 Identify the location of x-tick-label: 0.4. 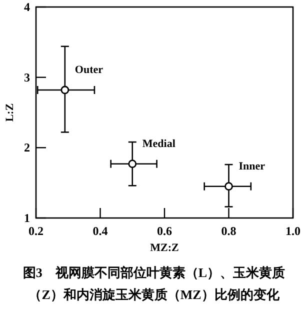
(100, 231).